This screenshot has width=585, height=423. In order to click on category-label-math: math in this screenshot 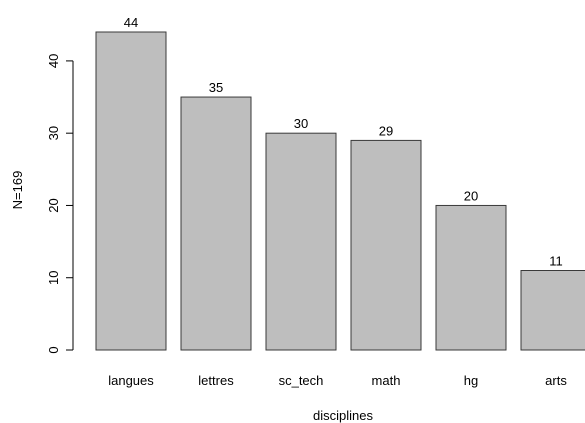, I will do `click(386, 380)`.